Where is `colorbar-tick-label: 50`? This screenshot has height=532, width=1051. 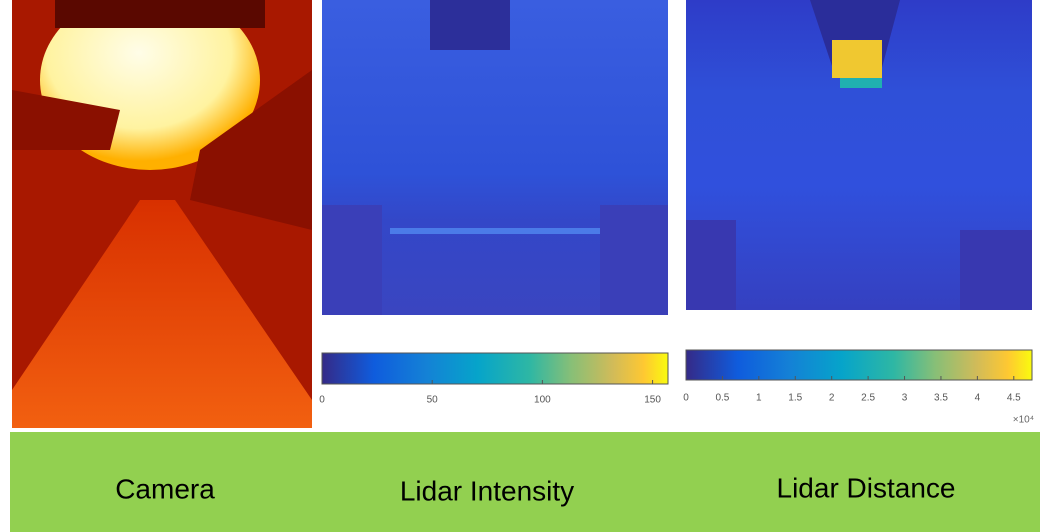 colorbar-tick-label: 50 is located at coordinates (433, 400).